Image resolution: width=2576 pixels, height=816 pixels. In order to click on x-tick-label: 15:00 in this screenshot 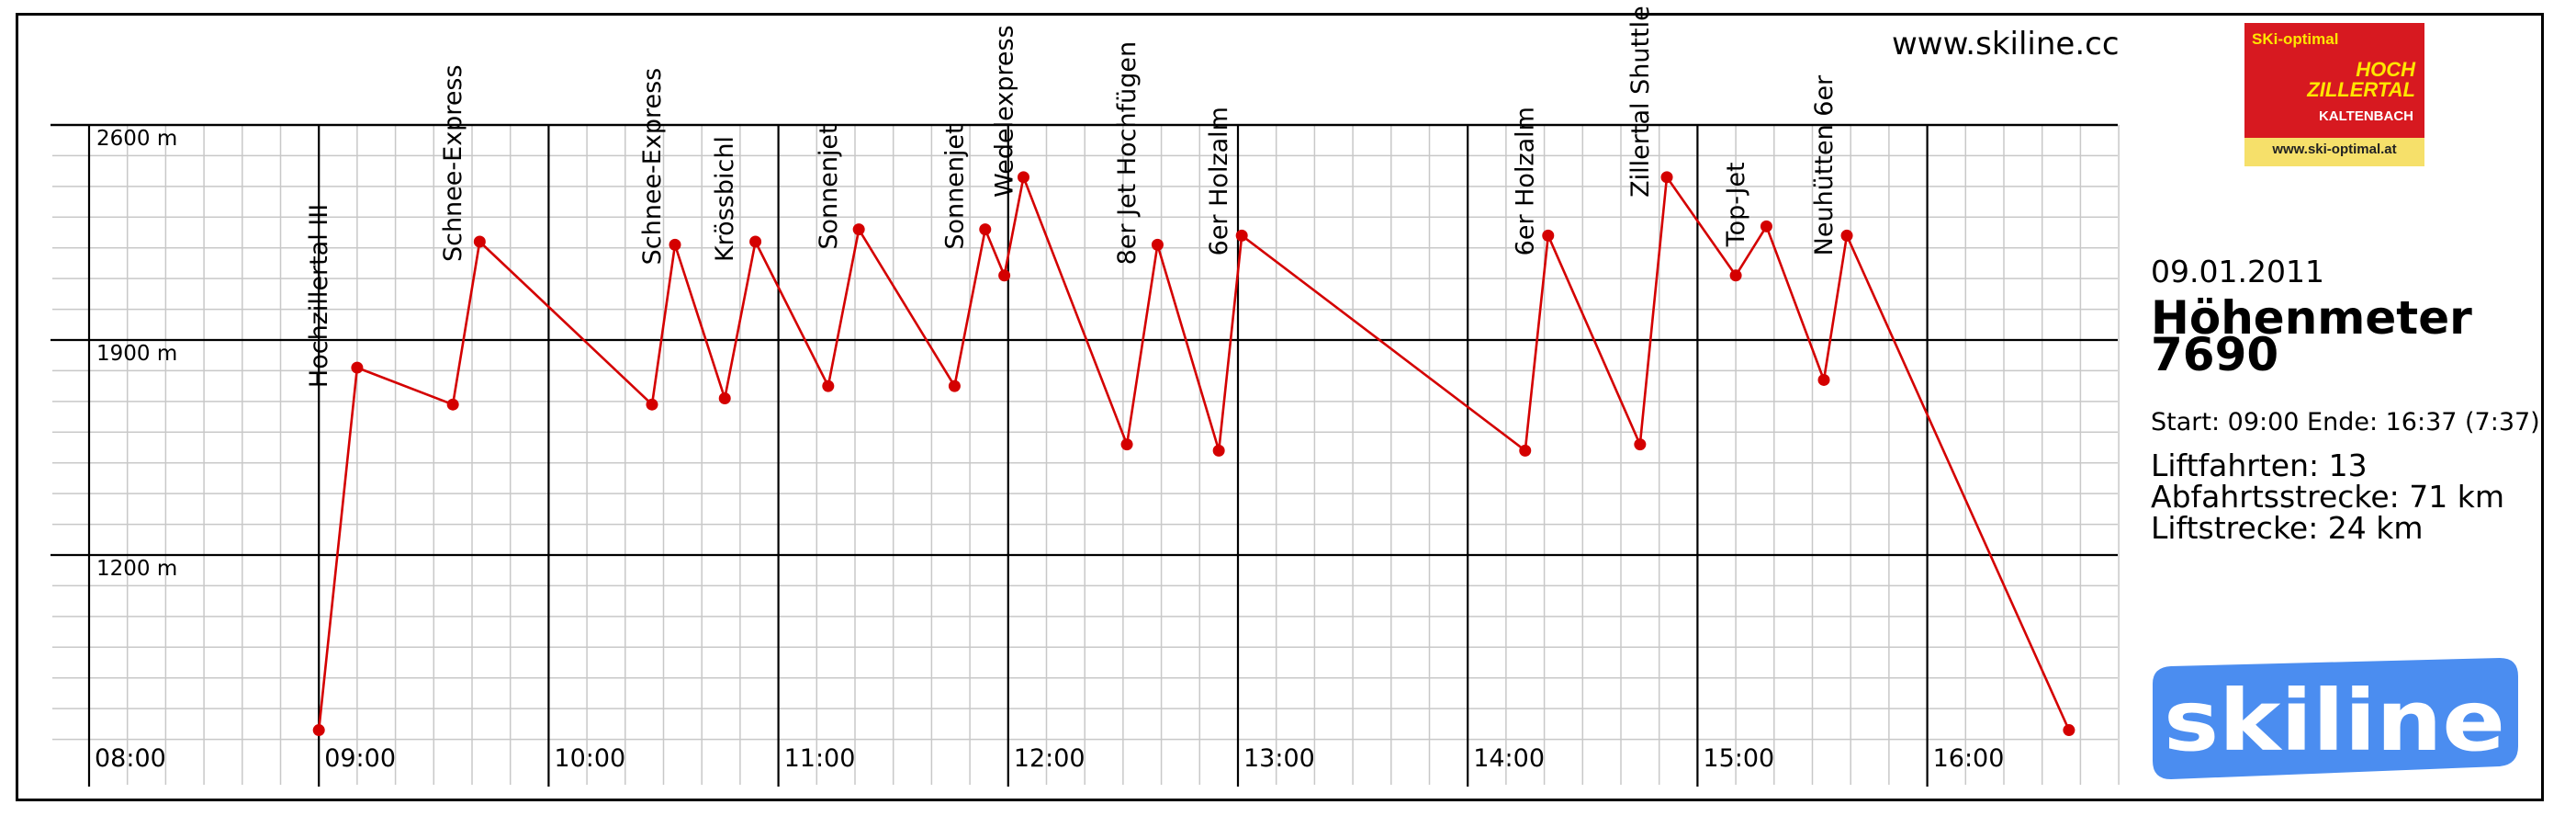, I will do `click(1738, 758)`.